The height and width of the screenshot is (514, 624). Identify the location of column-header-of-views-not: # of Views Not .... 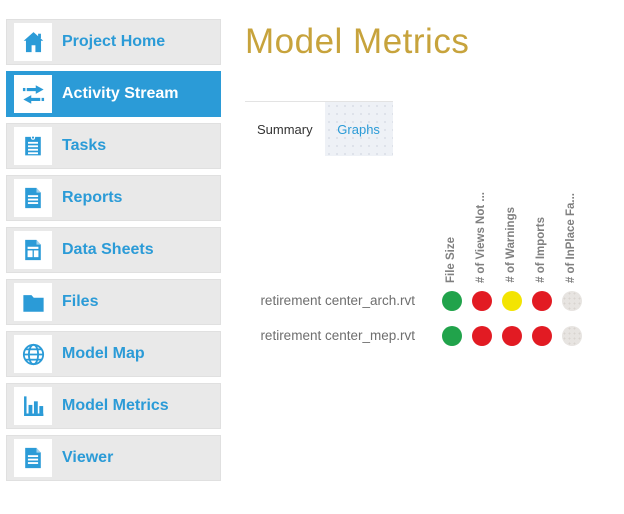
(482, 225).